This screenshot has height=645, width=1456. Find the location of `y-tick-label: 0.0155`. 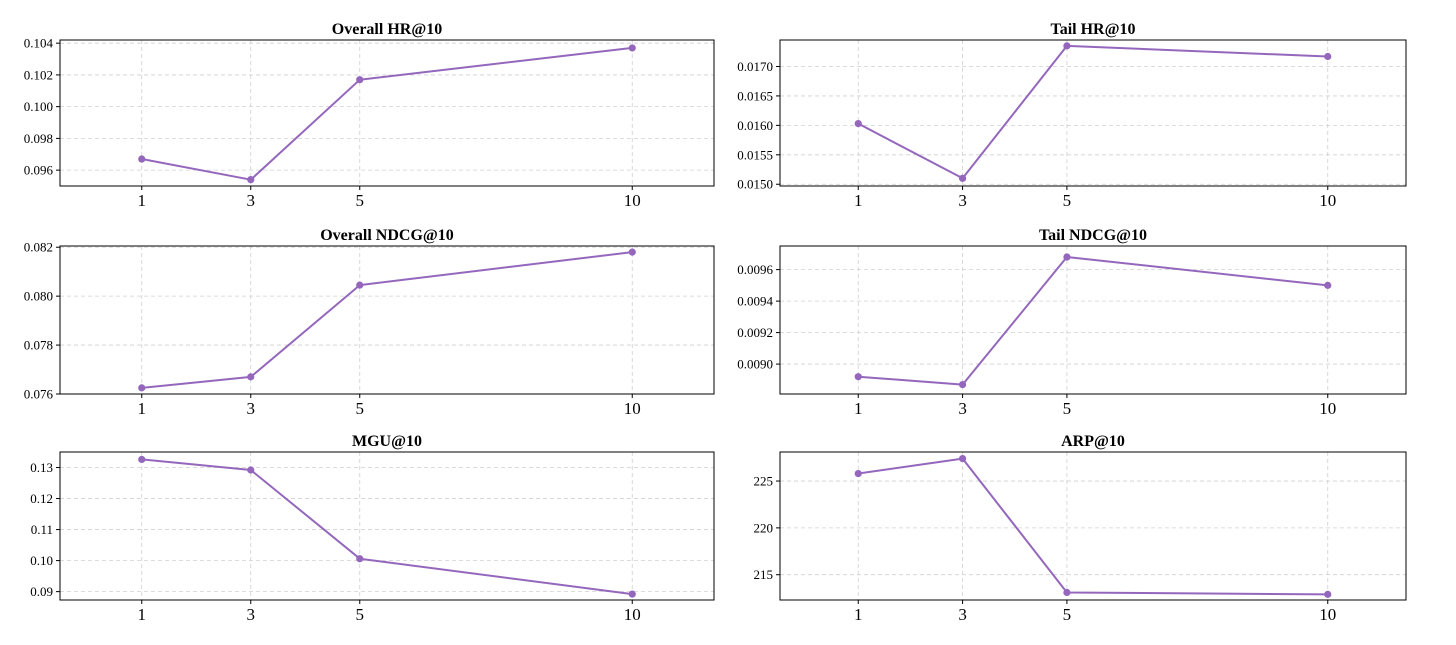

y-tick-label: 0.0155 is located at coordinates (755, 154).